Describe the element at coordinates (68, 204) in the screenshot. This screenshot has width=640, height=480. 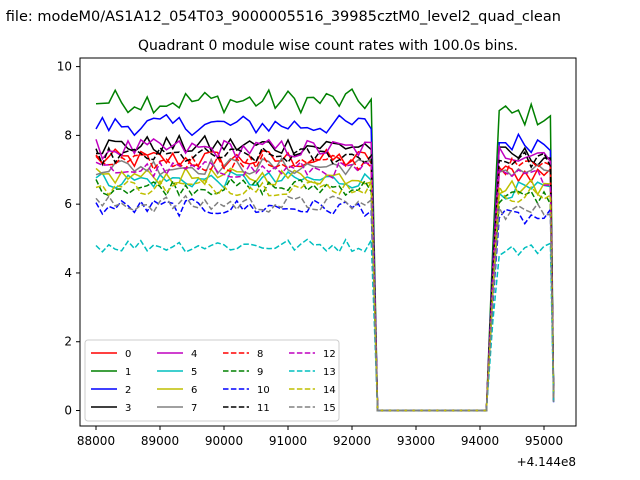
I see `y-tick-label: 6` at that location.